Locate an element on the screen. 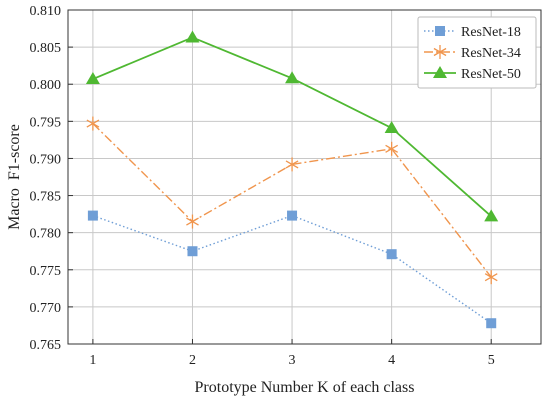 The image size is (550, 405). x-axis-label: Prototype Number K of each class is located at coordinates (305, 387).